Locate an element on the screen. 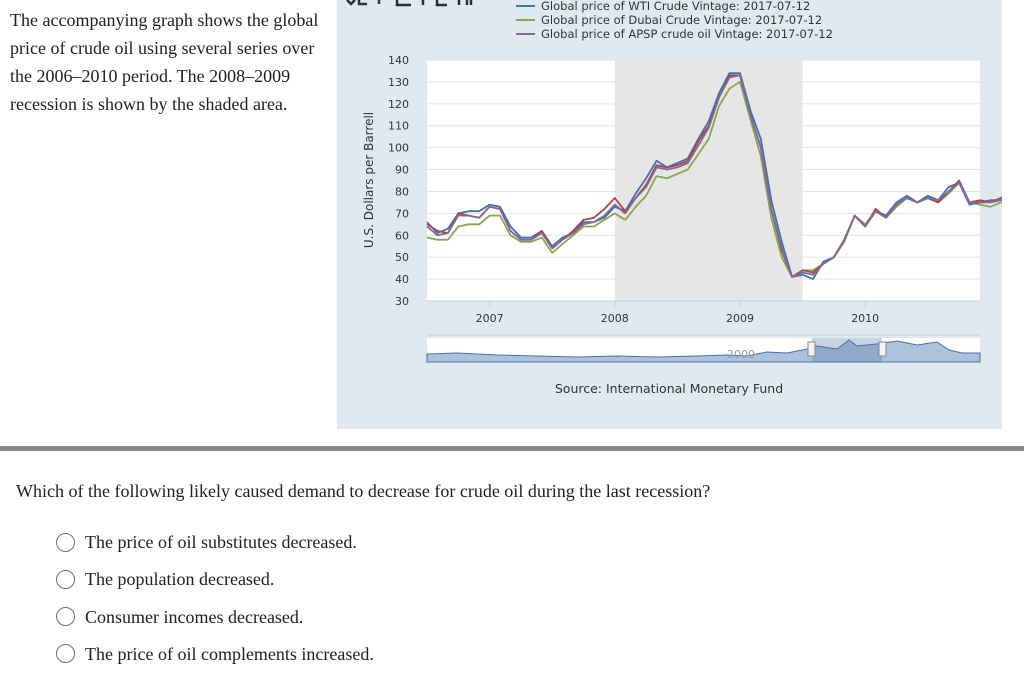 The height and width of the screenshot is (679, 1024). navigator-year-label: 2000 is located at coordinates (741, 354).